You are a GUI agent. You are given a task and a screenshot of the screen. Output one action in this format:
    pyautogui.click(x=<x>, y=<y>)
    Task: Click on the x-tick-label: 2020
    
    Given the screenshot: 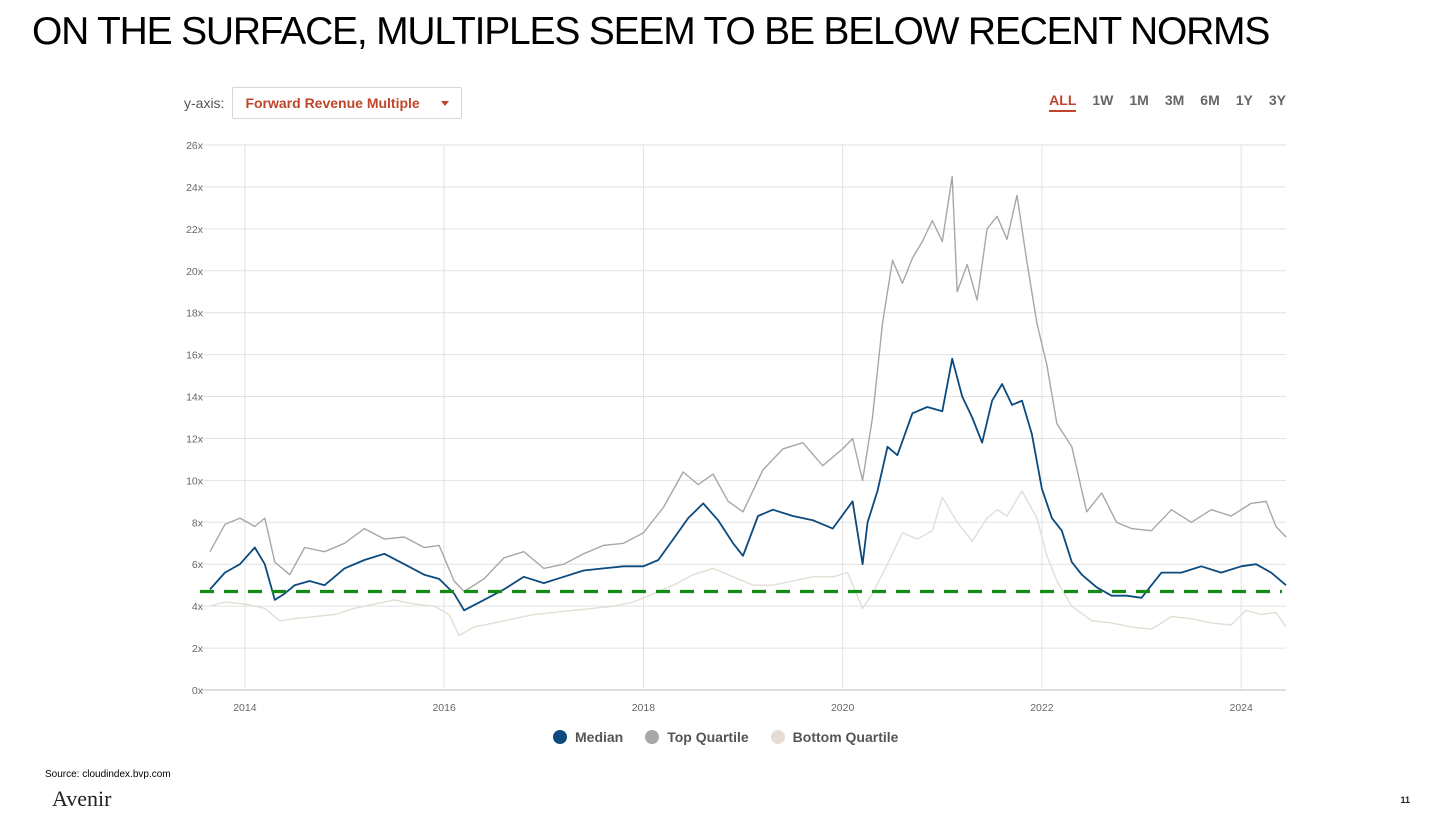 What is the action you would take?
    pyautogui.click(x=843, y=708)
    